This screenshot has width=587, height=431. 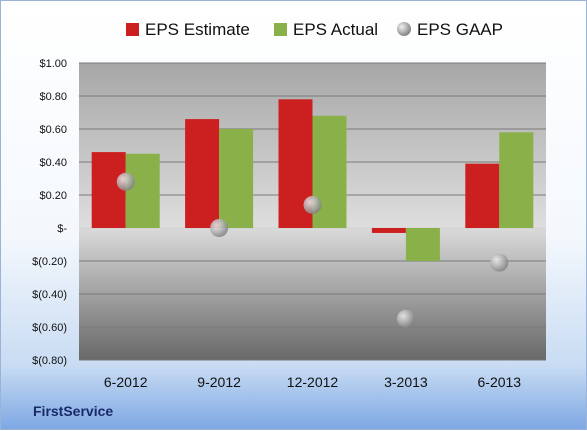 What do you see at coordinates (460, 29) in the screenshot?
I see `legend-label: EPS GAAP` at bounding box center [460, 29].